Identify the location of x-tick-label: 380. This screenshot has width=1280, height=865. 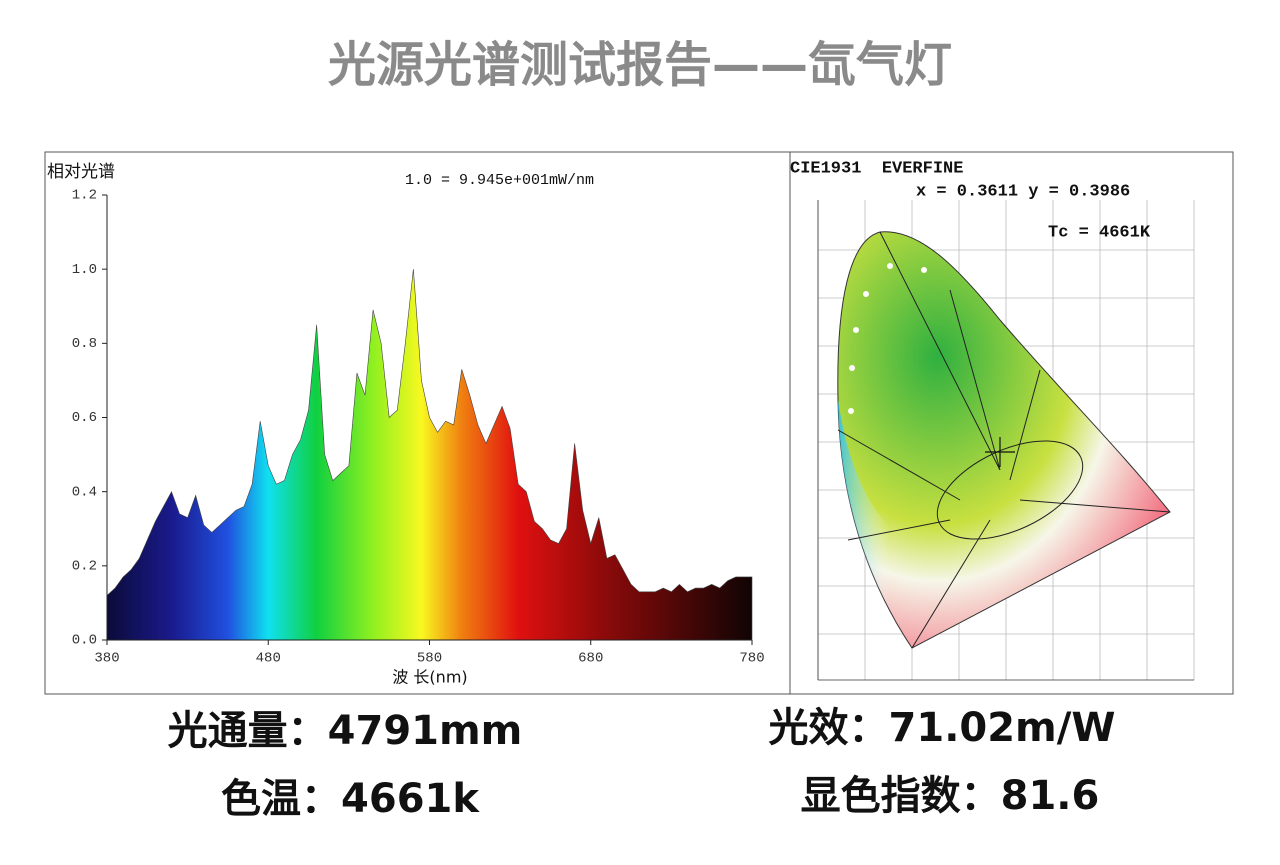
(106, 659).